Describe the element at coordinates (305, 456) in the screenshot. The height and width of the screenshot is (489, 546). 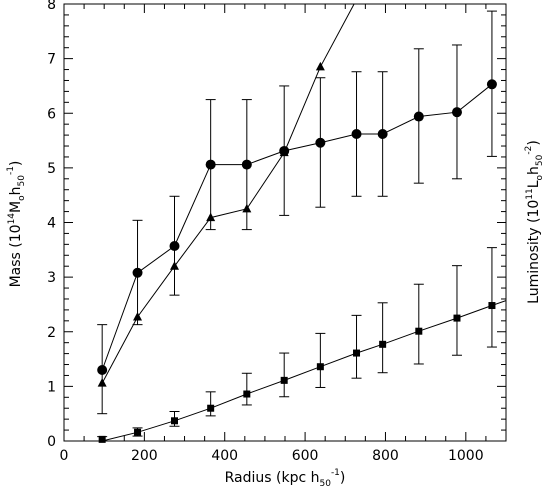
I see `x-tick-label: 600` at that location.